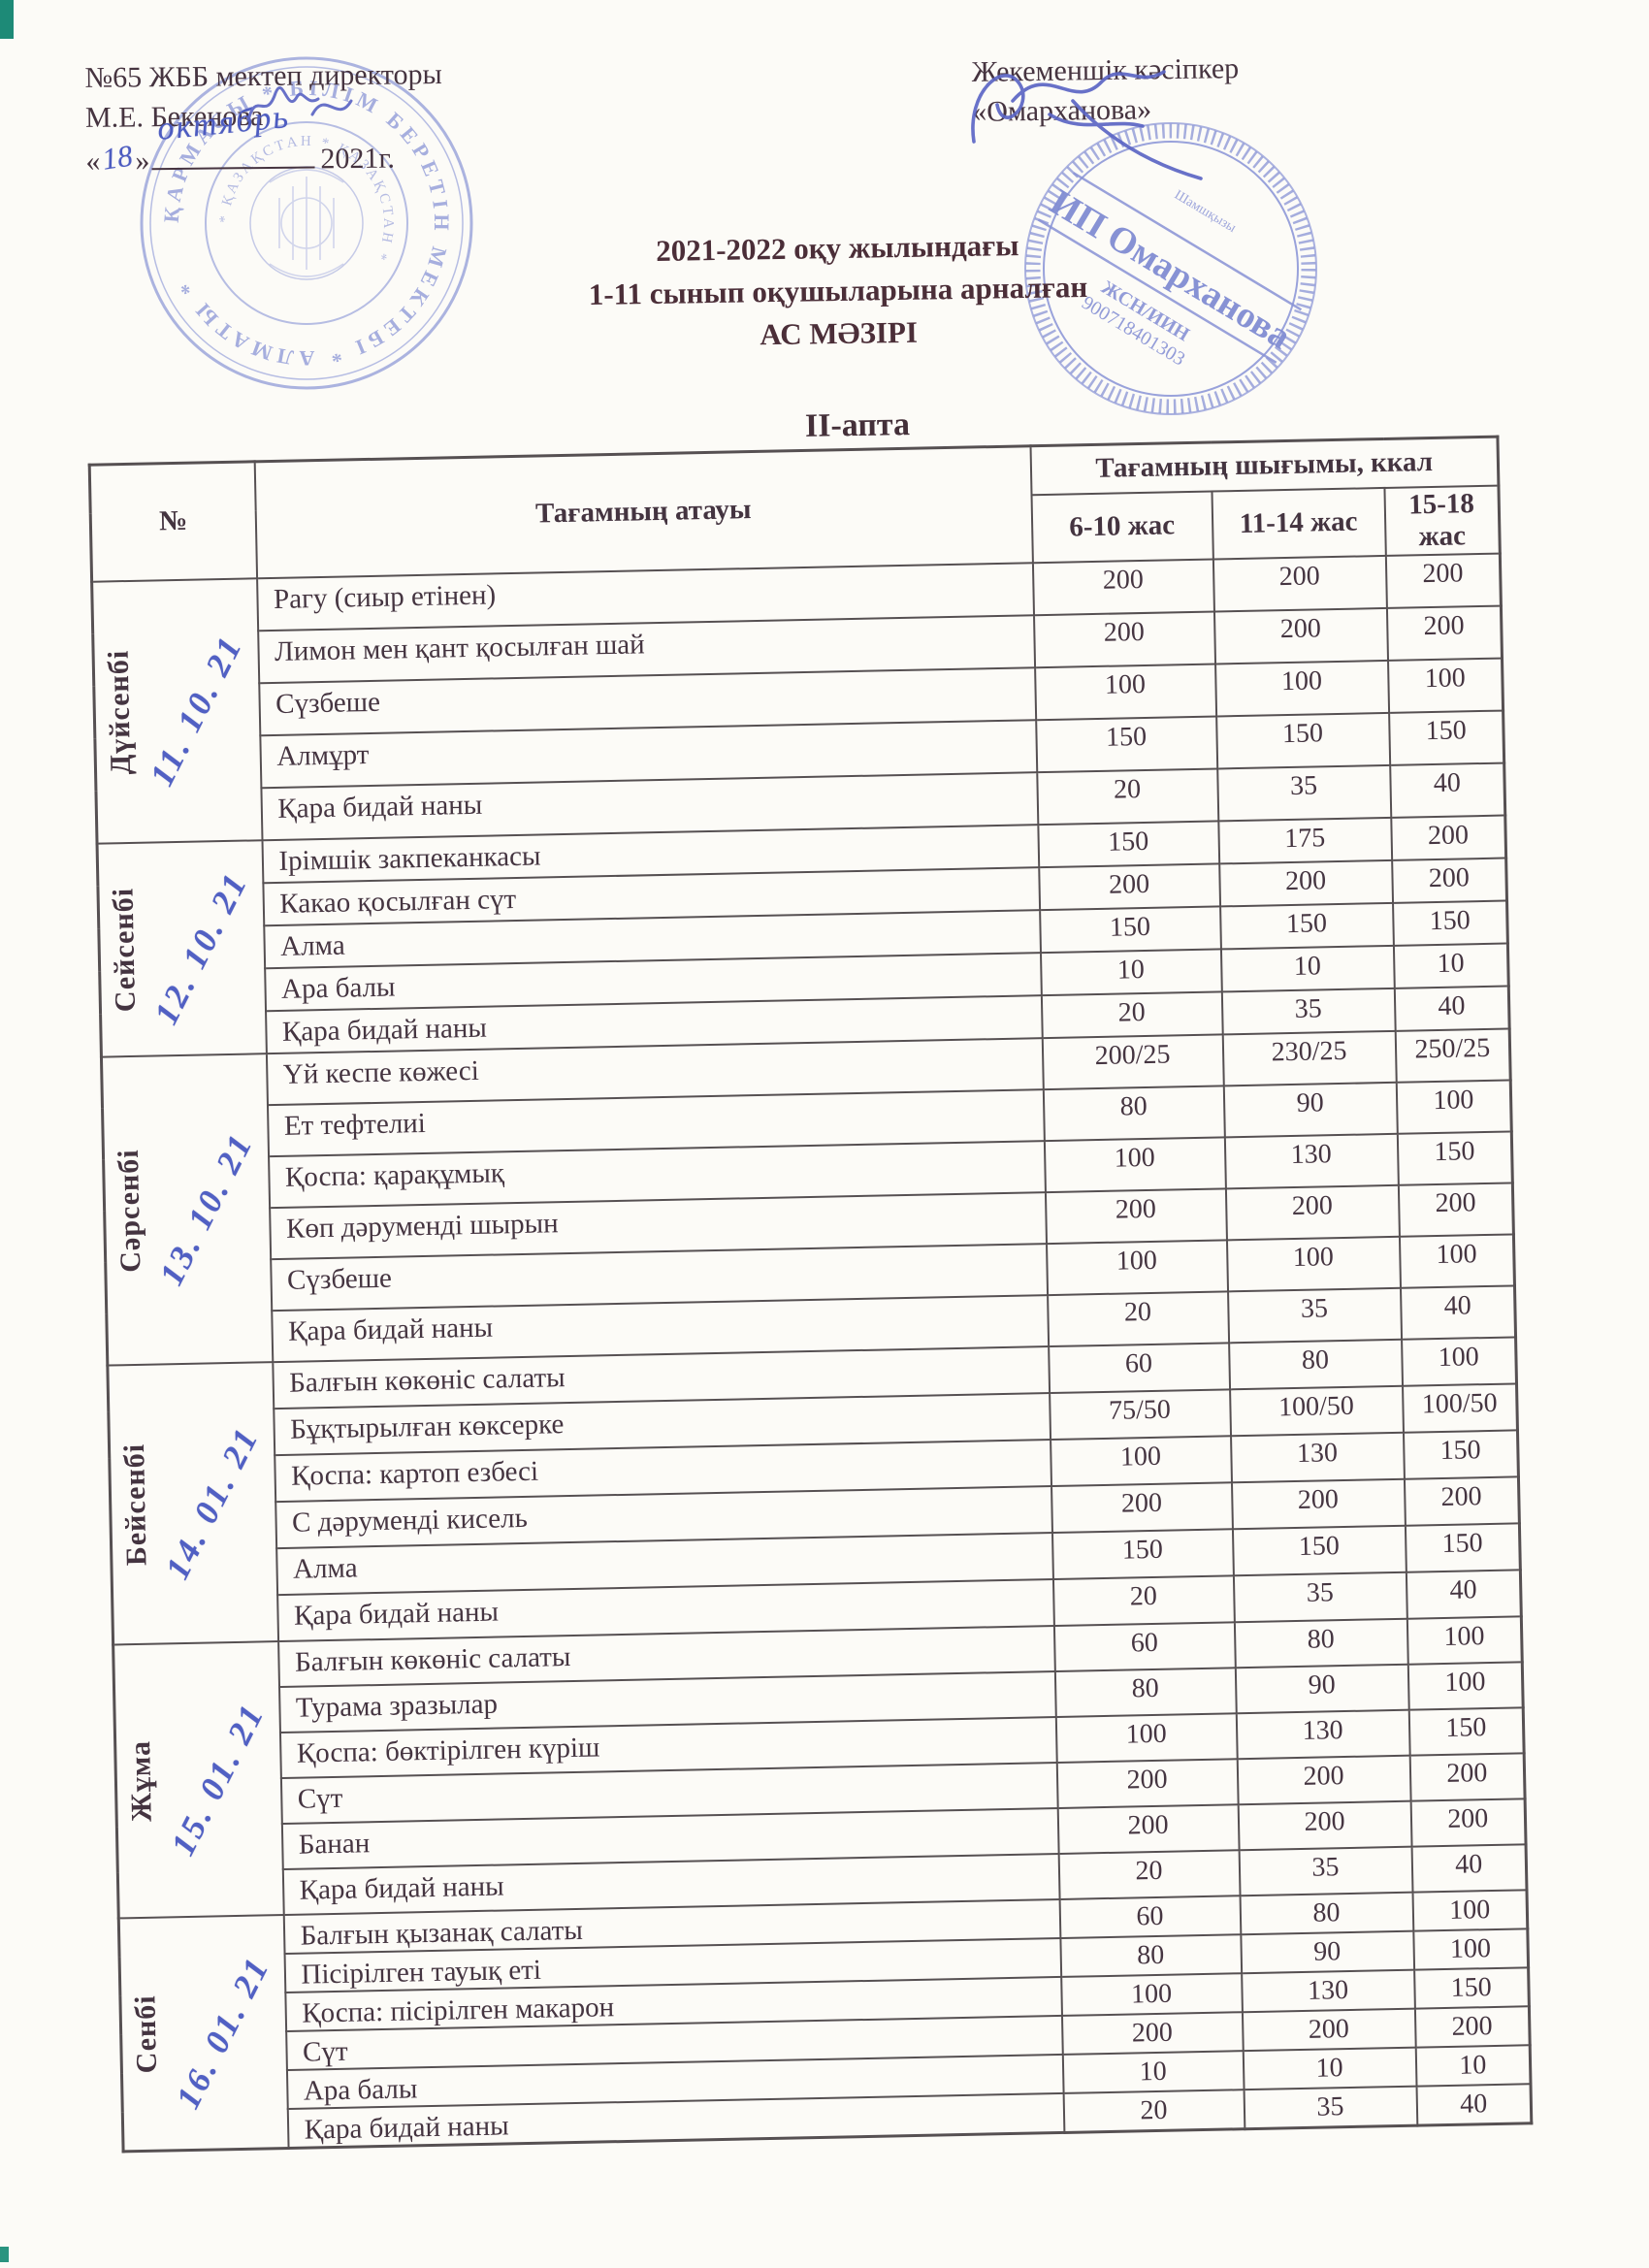 This screenshot has height=2268, width=1649. I want to click on day-cell: Бейсенбі 14. 01. 21, so click(192, 1503).